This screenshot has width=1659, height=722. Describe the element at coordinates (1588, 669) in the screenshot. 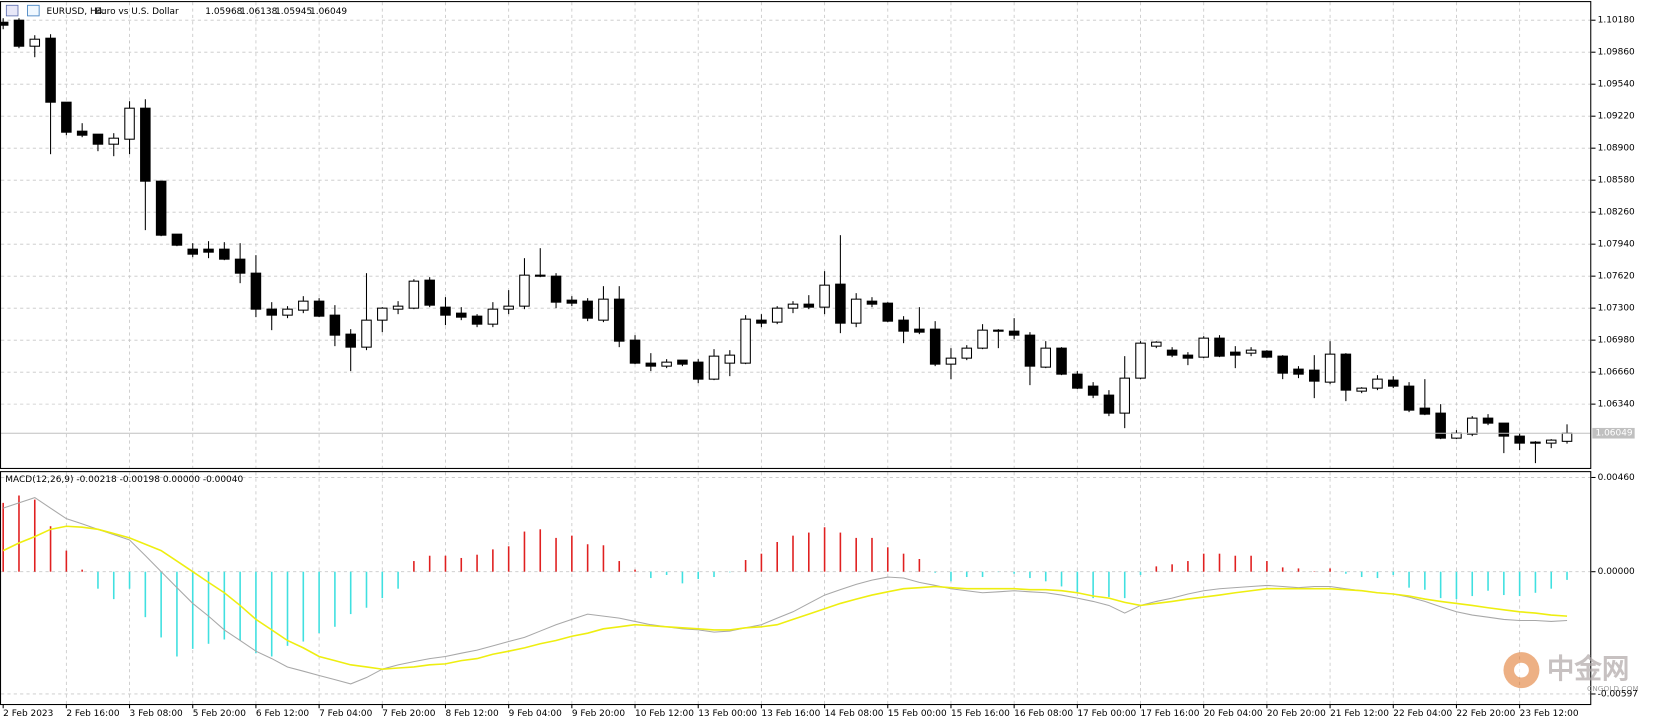

I see `watermark-text: 中金网` at that location.